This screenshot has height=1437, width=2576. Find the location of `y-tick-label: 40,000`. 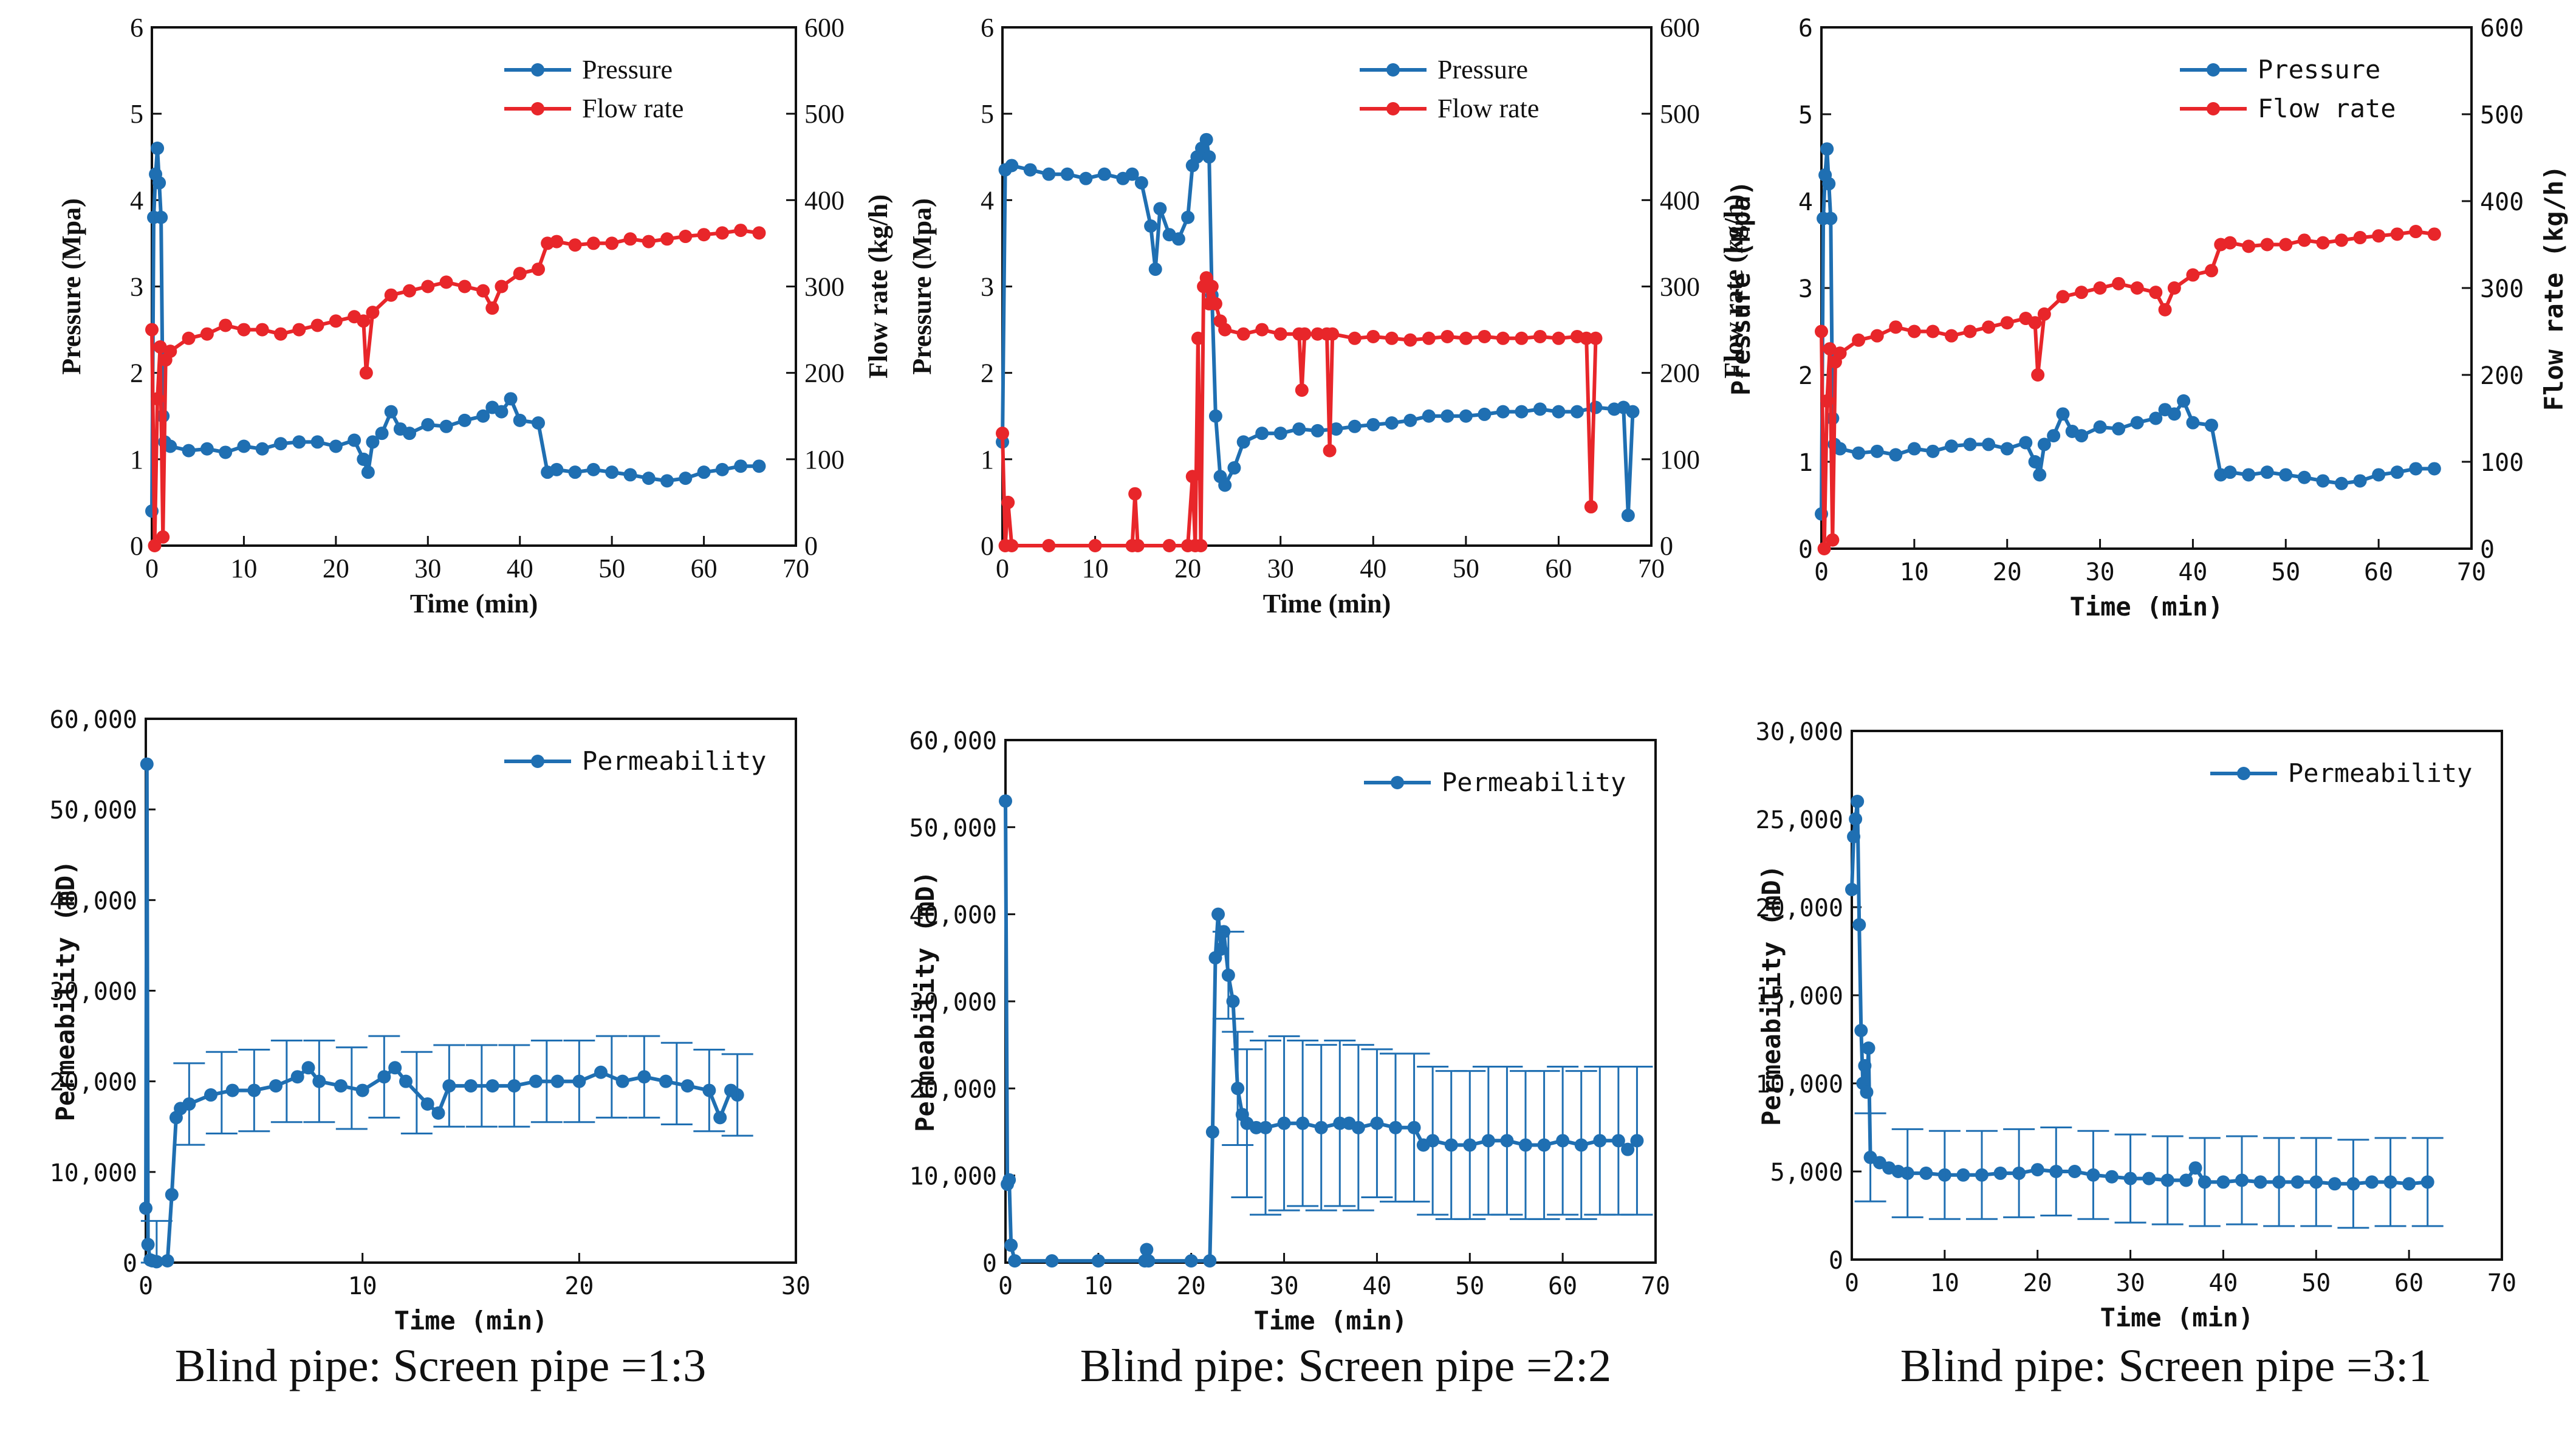

y-tick-label: 40,000 is located at coordinates (94, 901).